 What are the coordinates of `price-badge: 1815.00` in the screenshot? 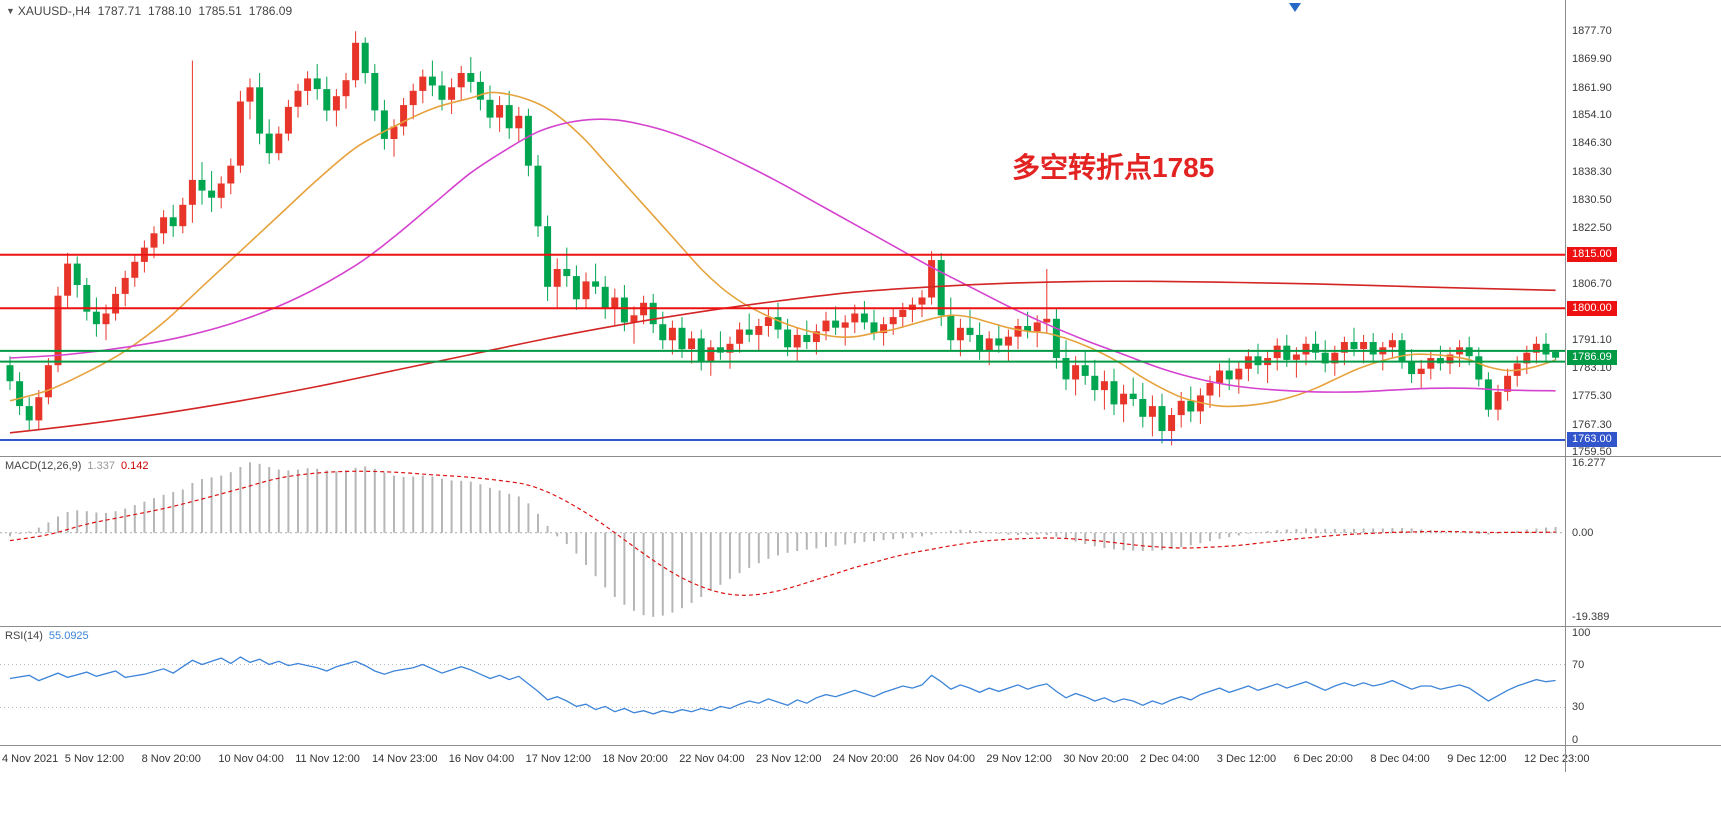 It's located at (1592, 255).